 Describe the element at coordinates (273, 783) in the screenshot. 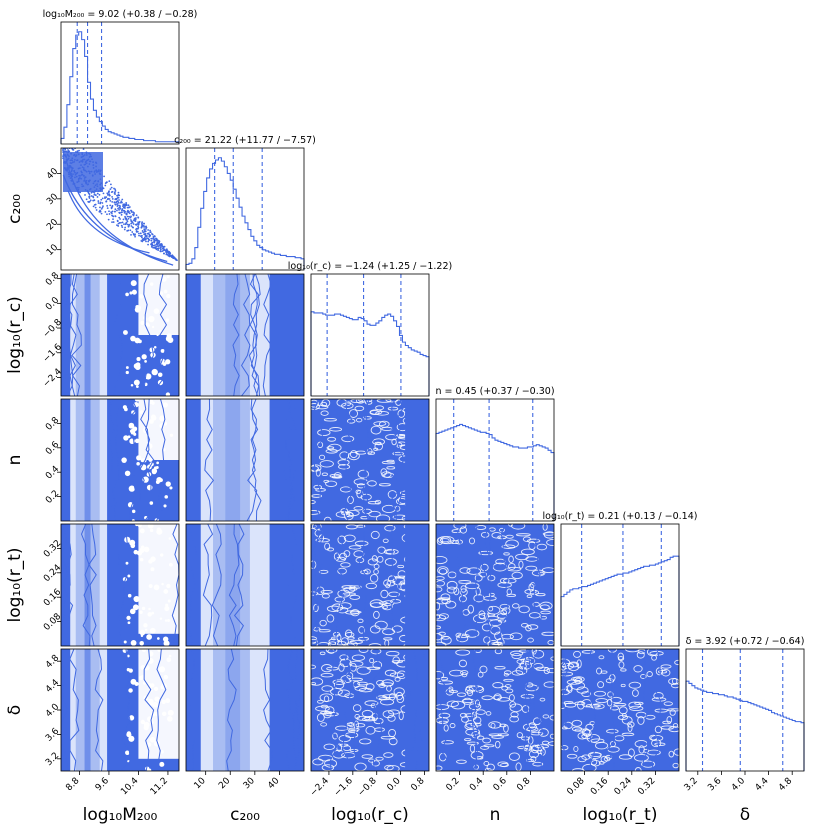

I see `x-tick-label: 40` at that location.